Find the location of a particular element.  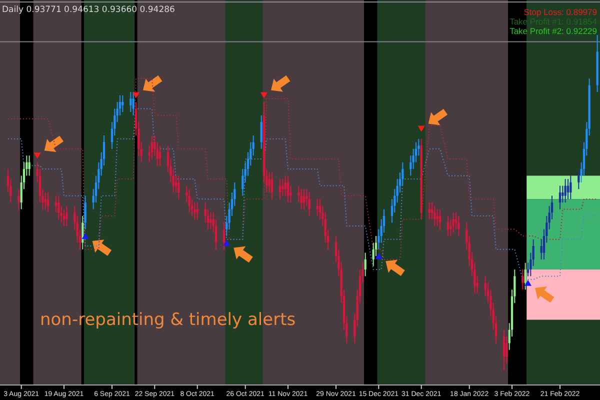

annotation: non-repainting & timely alerts is located at coordinates (168, 320).